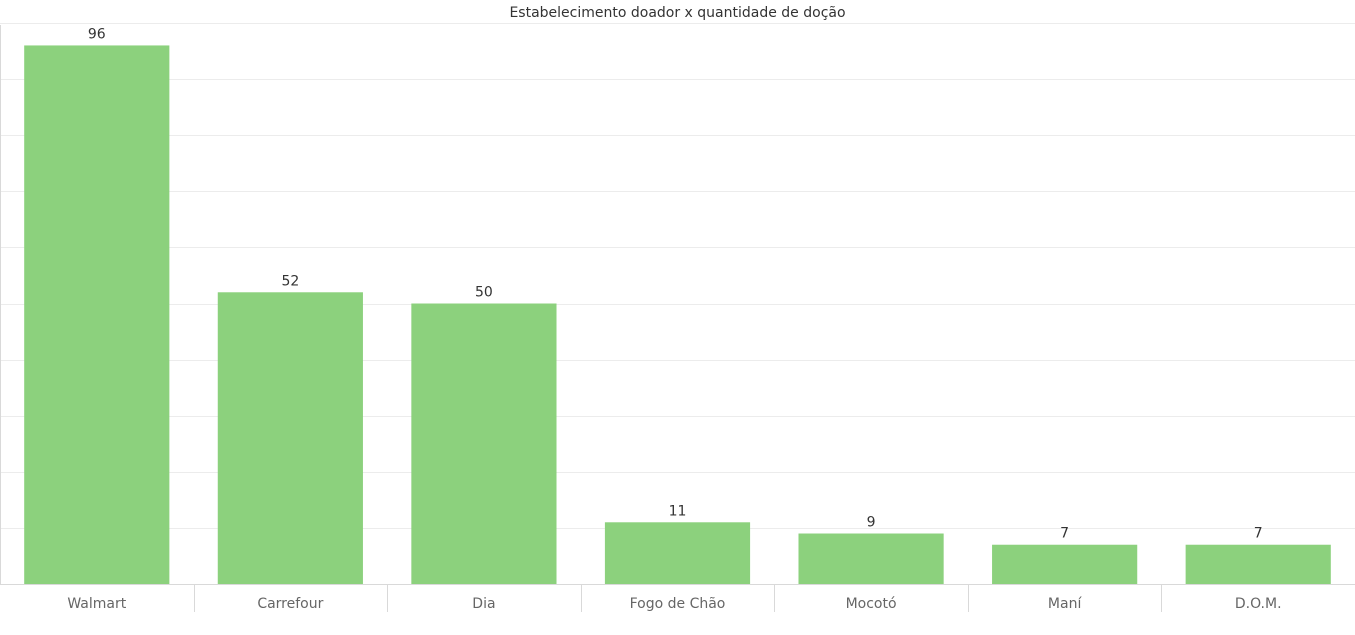  Describe the element at coordinates (484, 293) in the screenshot. I see `data-label: 50` at that location.